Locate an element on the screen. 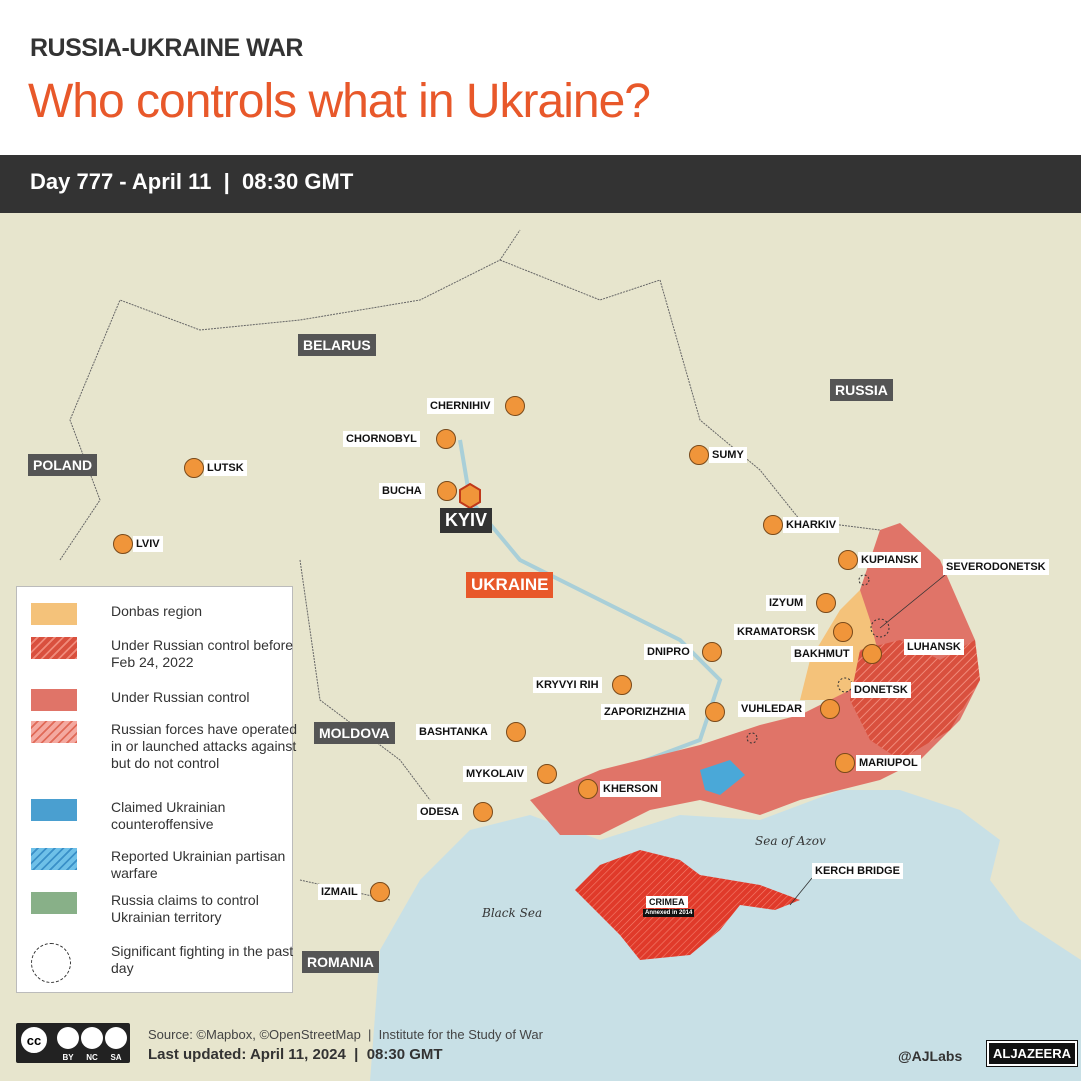 The image size is (1081, 1081). day-bar: Day 777 - April 11 | 08:30 GMT is located at coordinates (540, 184).